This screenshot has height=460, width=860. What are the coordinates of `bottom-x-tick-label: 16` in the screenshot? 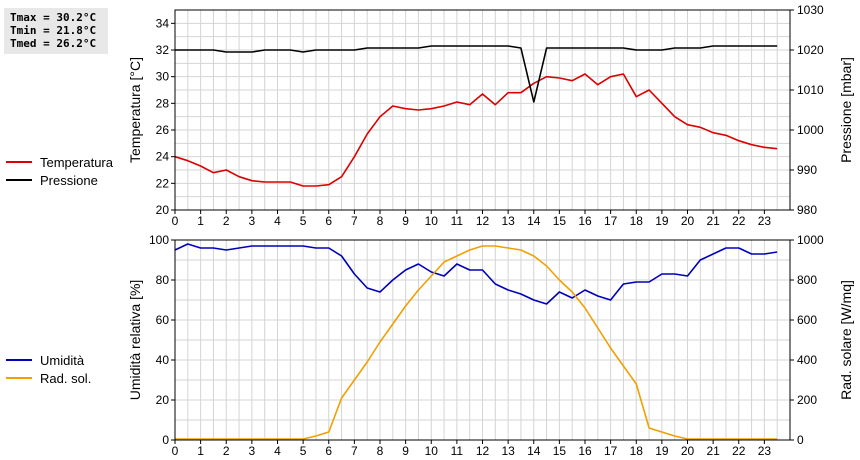 It's located at (585, 451).